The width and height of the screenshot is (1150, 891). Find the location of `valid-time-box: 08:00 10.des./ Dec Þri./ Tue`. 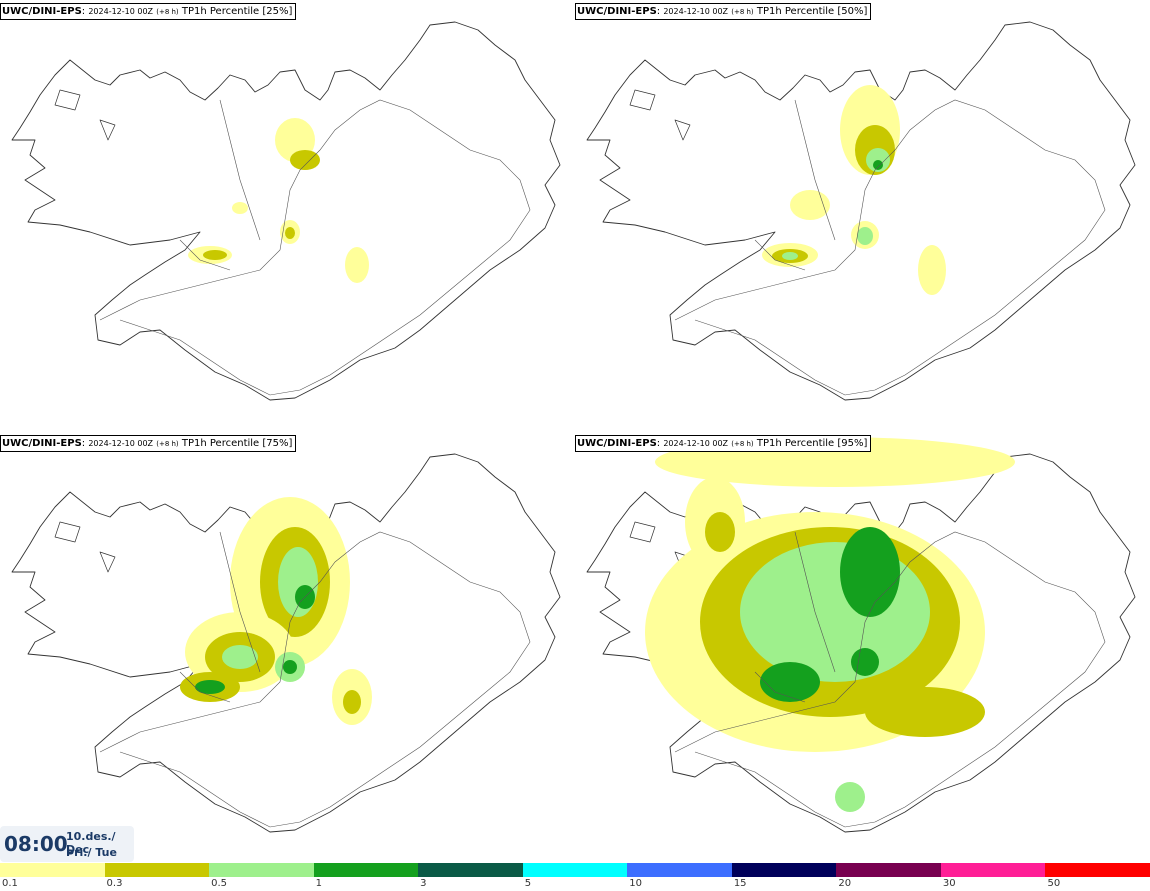

valid-time-box: 08:00 10.des./ Dec Þri./ Tue is located at coordinates (67, 844).